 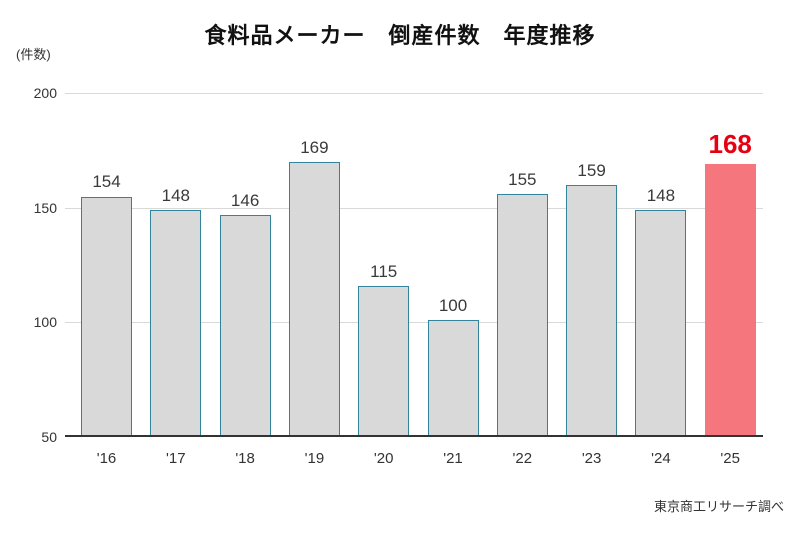 I want to click on x-axis-label: '20, so click(x=383, y=458).